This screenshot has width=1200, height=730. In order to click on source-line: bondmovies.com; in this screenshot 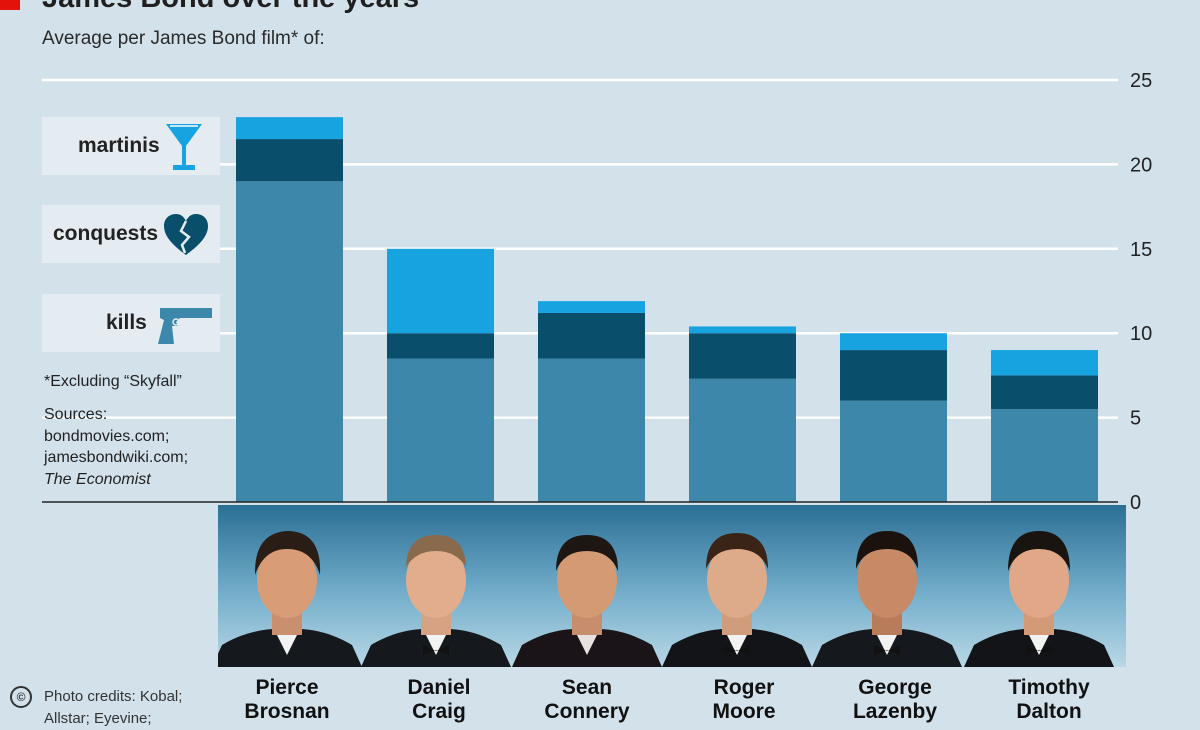, I will do `click(107, 436)`.